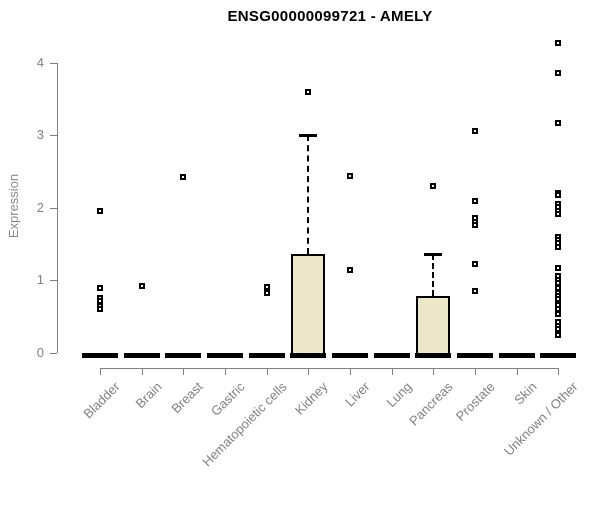 Image resolution: width=600 pixels, height=511 pixels. What do you see at coordinates (40, 207) in the screenshot?
I see `y-tick-label: 2` at bounding box center [40, 207].